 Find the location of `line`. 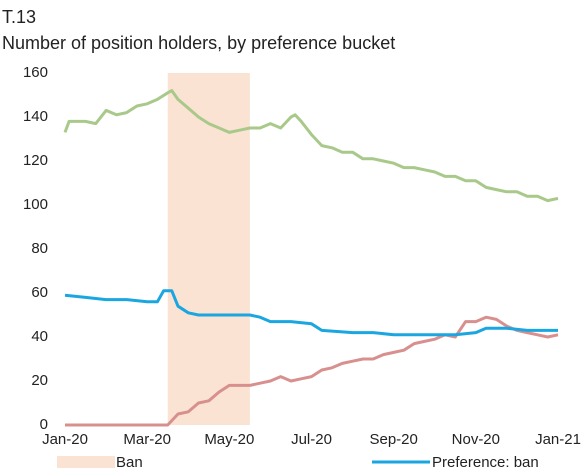

line is located at coordinates (311, 313).